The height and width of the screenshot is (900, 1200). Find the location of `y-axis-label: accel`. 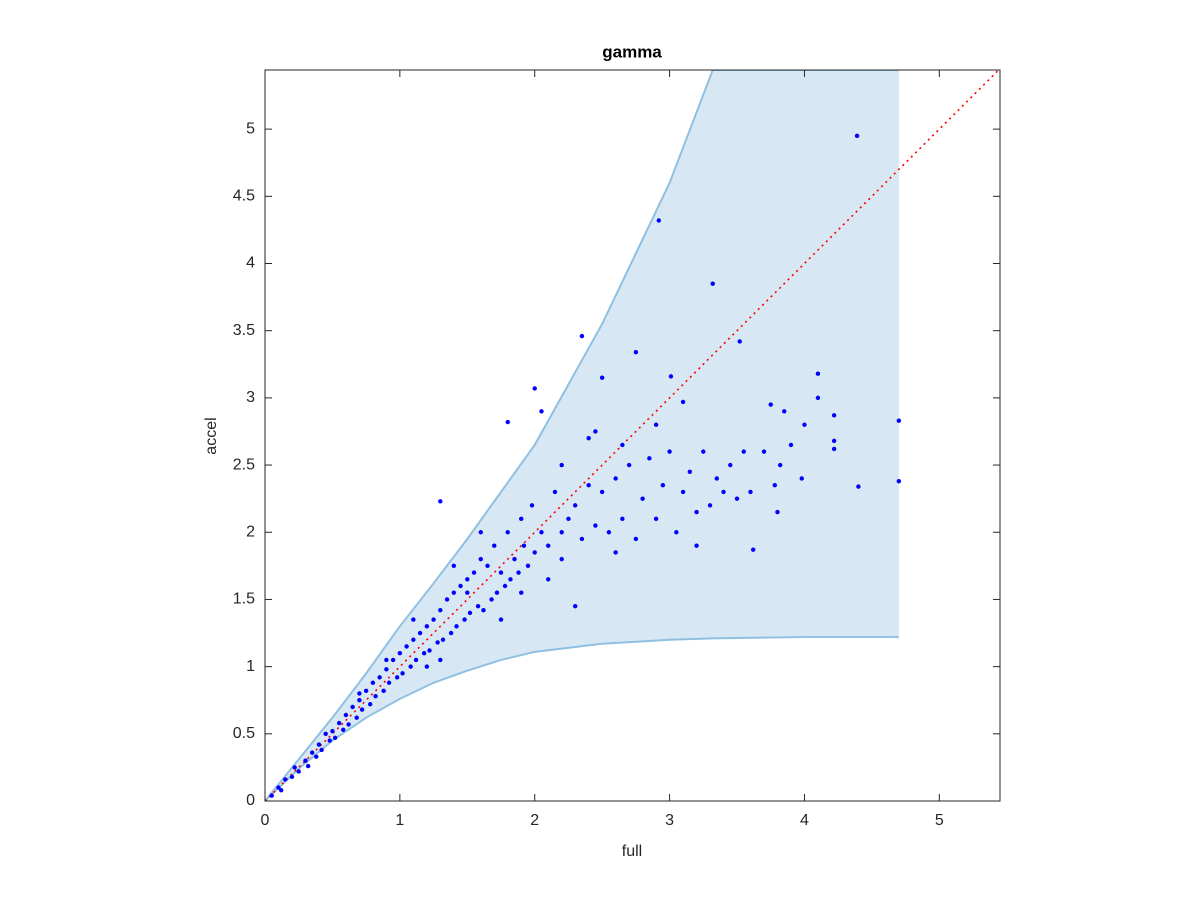

y-axis-label: accel is located at coordinates (211, 435).